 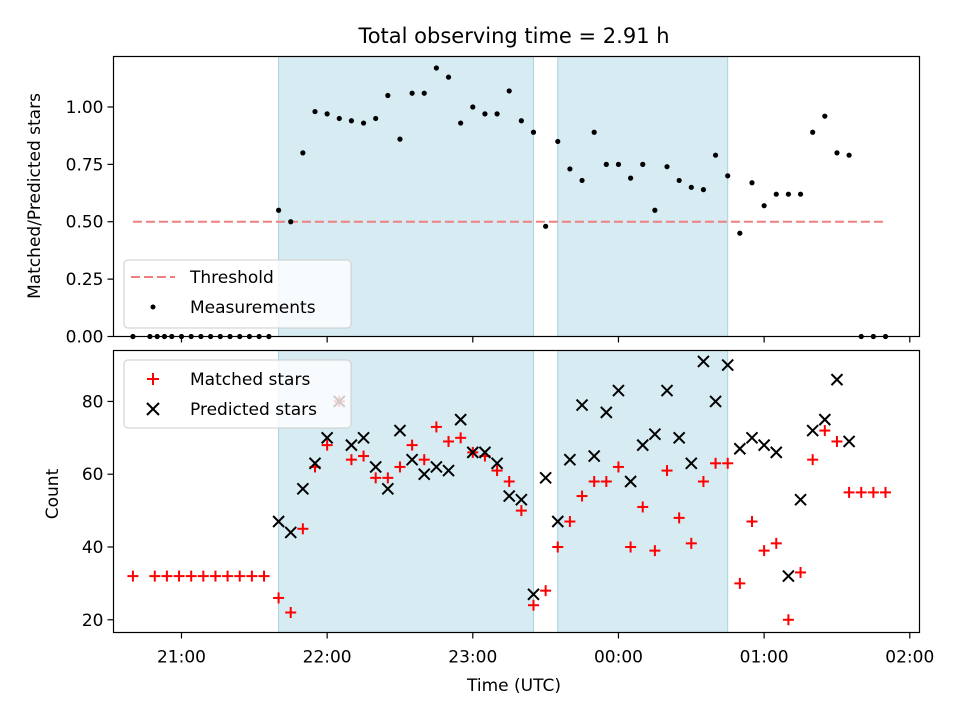 I want to click on top-legend: Threshold Measurements, so click(x=237, y=294).